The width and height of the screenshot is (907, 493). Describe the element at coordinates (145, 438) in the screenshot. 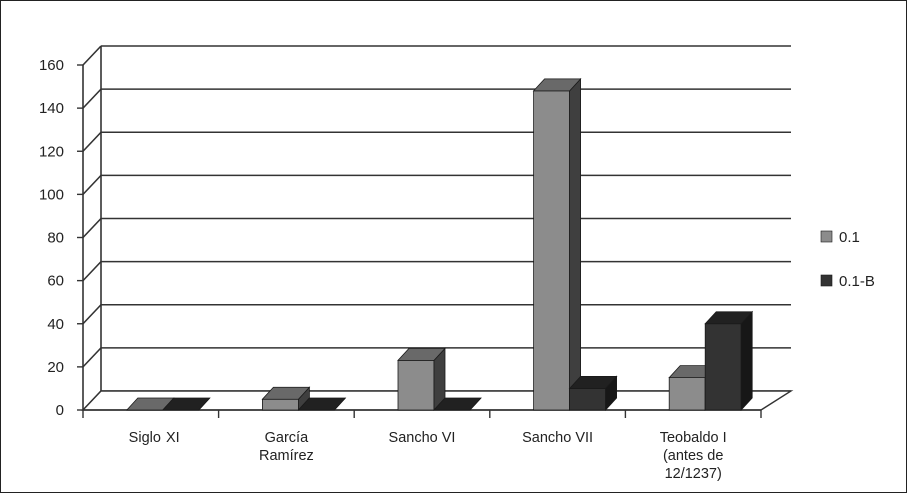

I see `x-category-label: Siglo` at that location.